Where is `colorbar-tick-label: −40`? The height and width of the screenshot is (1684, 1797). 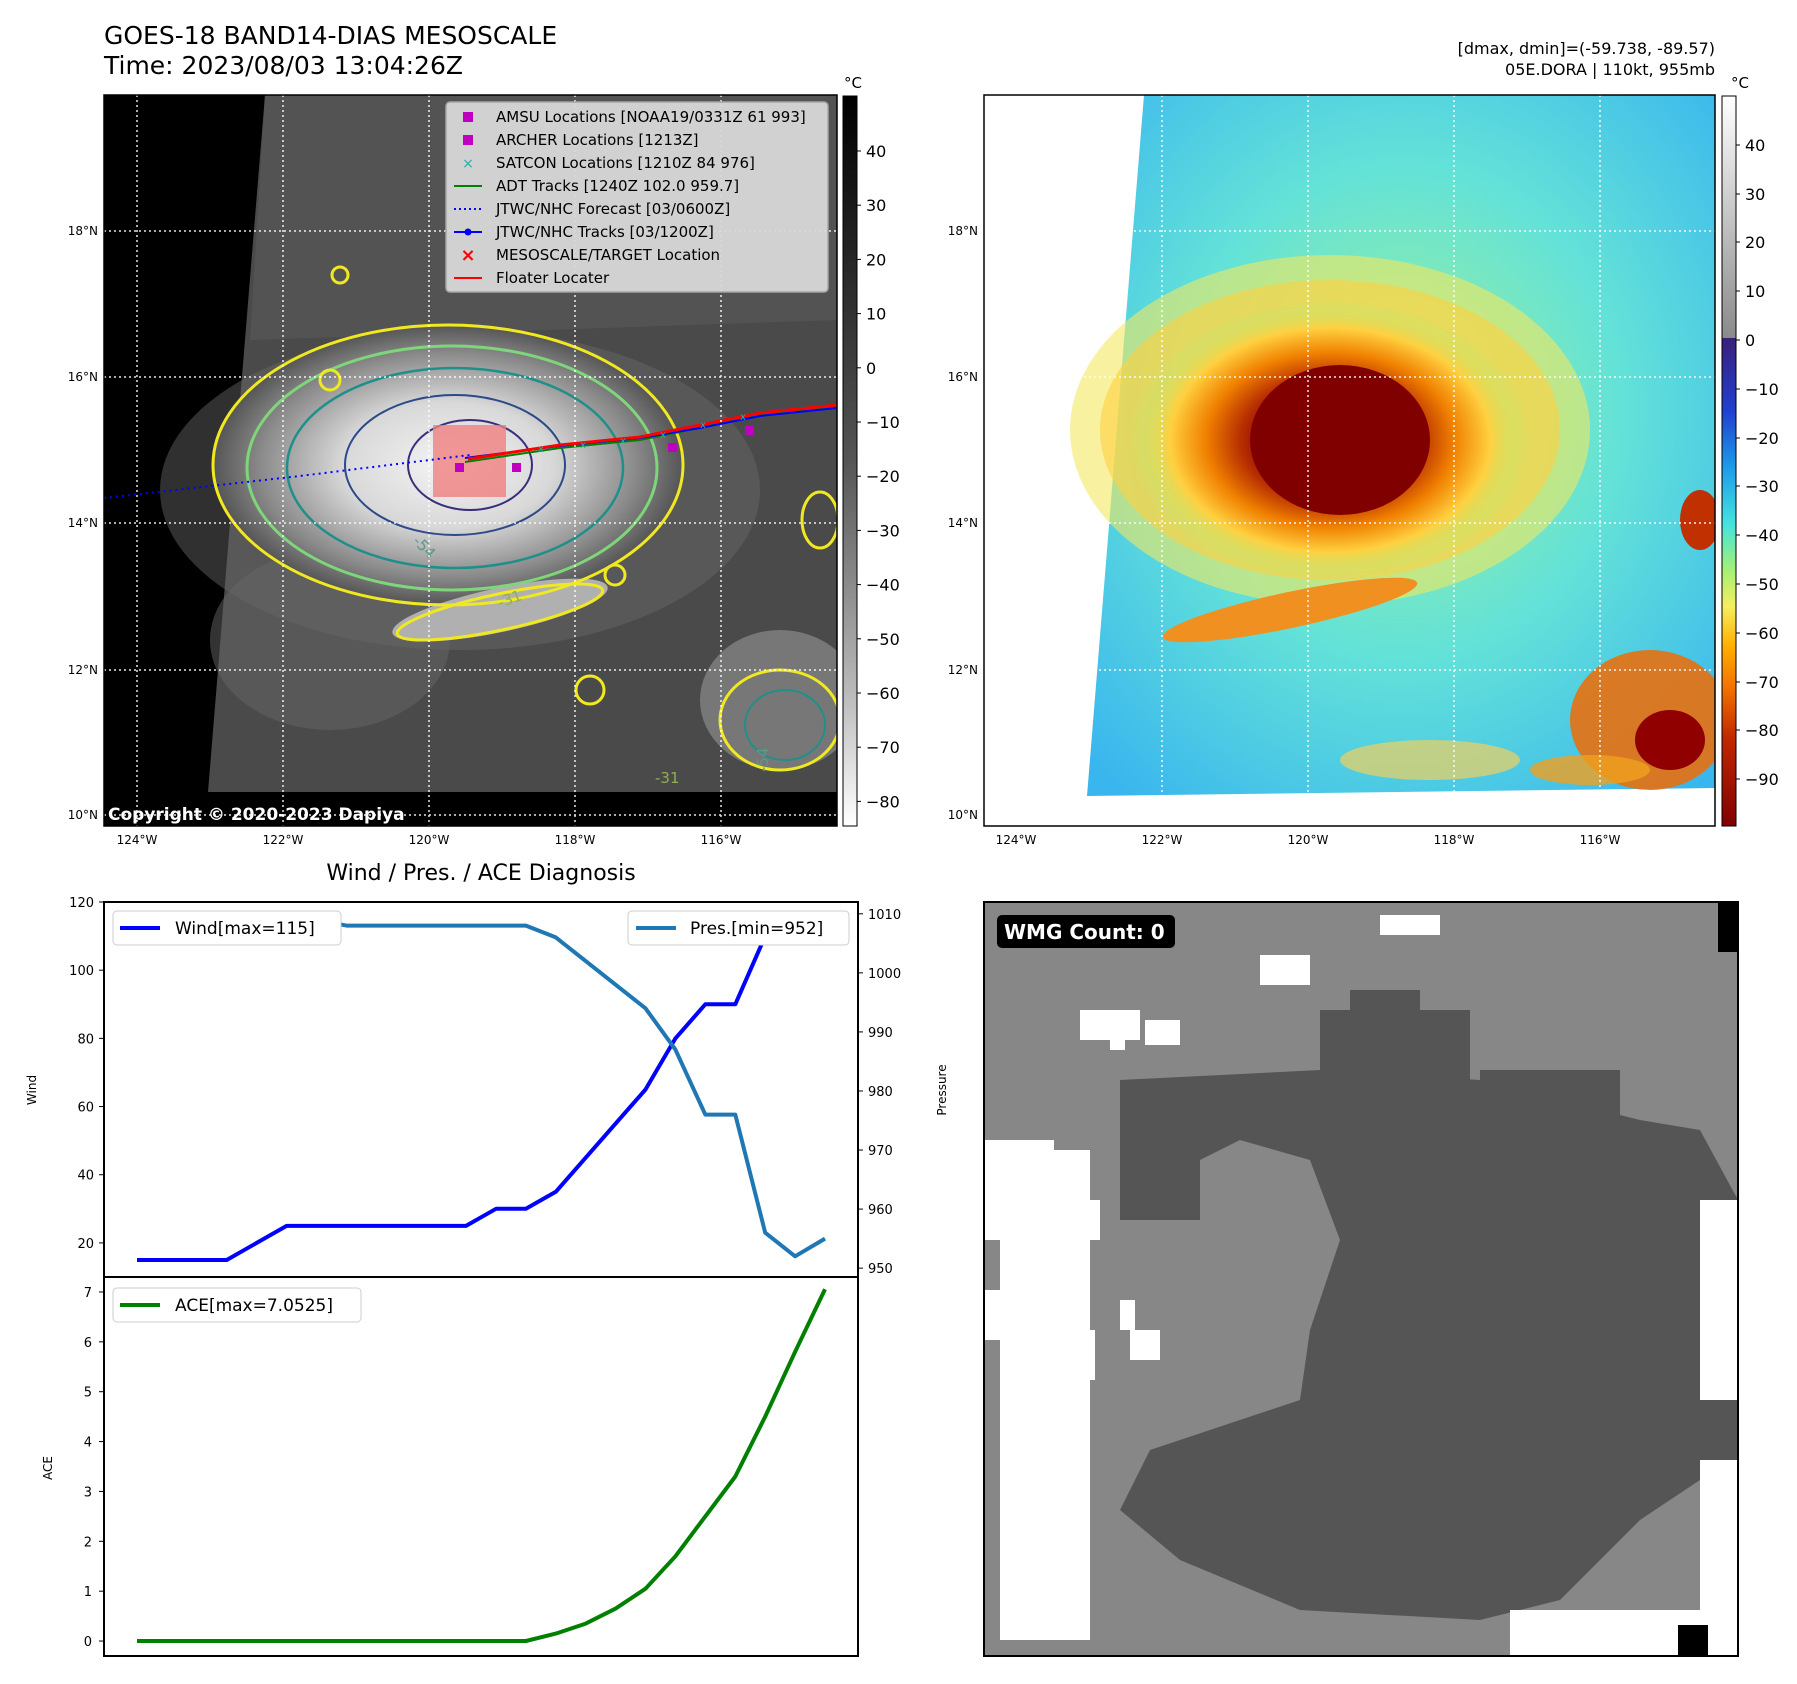 colorbar-tick-label: −40 is located at coordinates (883, 585).